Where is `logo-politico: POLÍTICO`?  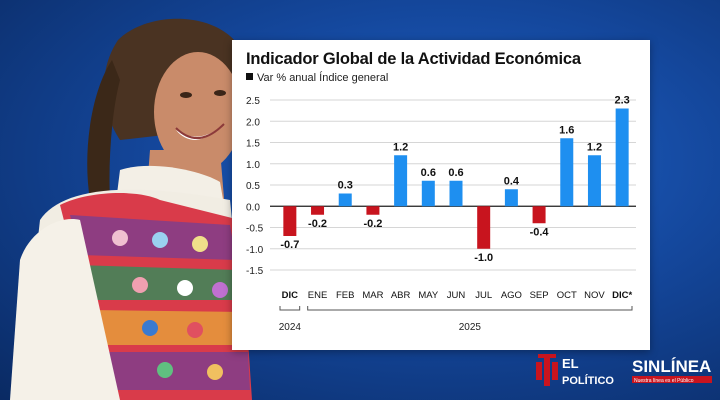 logo-politico: POLÍTICO is located at coordinates (588, 380).